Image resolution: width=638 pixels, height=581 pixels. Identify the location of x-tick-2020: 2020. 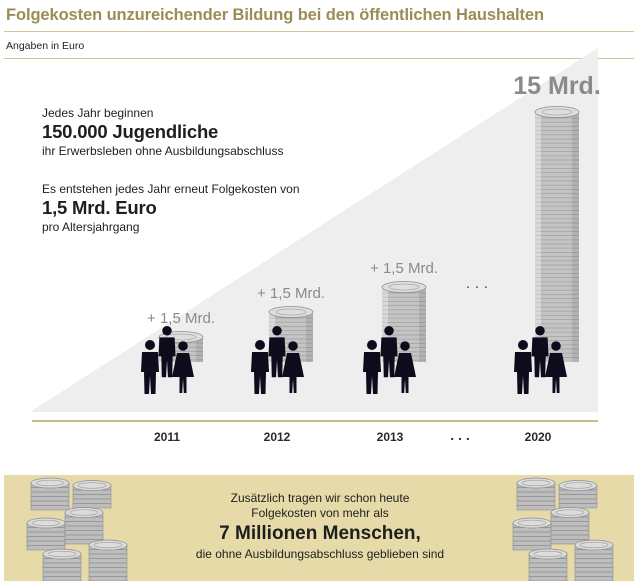
(538, 437).